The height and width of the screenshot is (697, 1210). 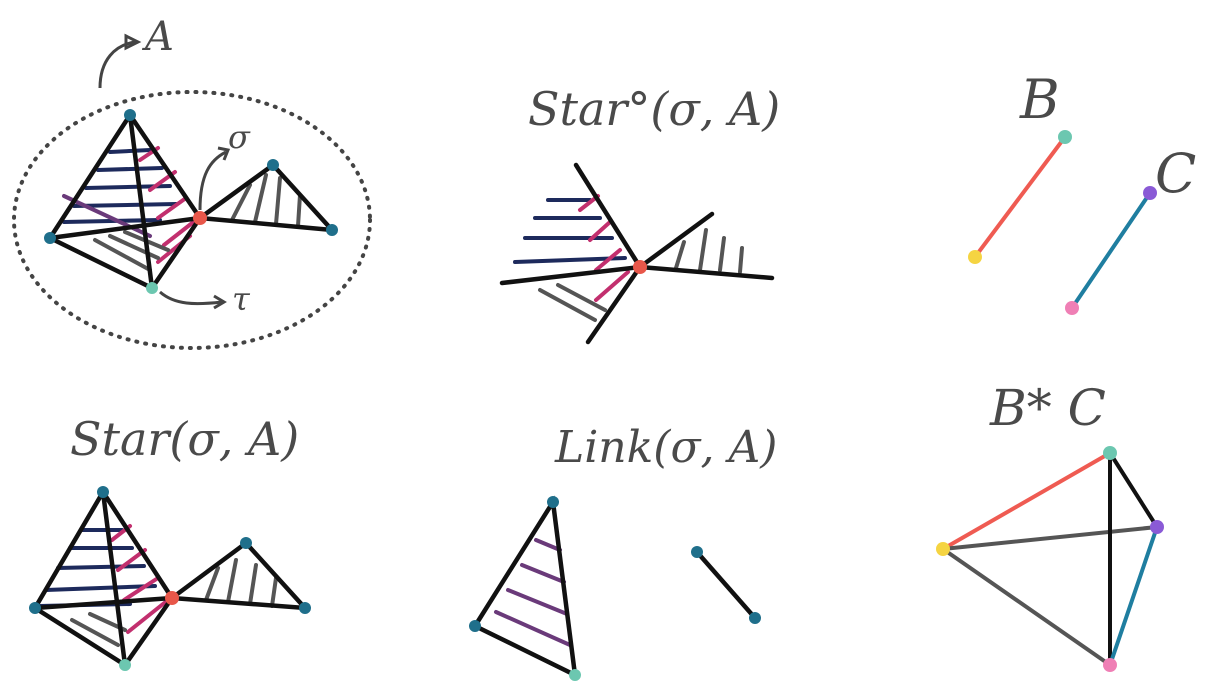 I want to click on link-panel: Link(σ, A), so click(x=623, y=551).